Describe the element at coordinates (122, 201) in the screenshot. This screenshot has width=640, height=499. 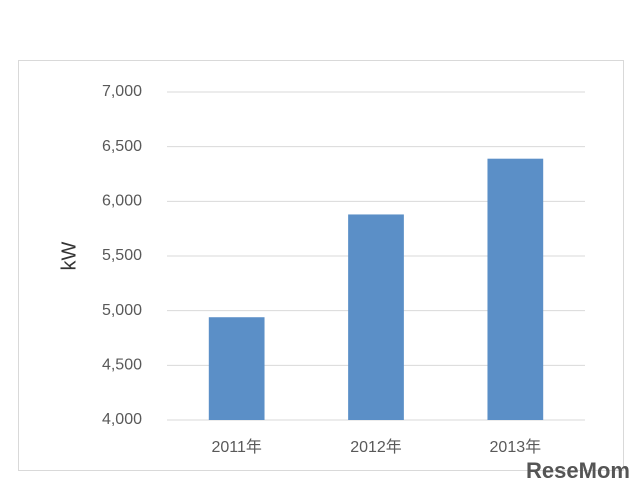
I see `y-tick-label: 6,000` at that location.